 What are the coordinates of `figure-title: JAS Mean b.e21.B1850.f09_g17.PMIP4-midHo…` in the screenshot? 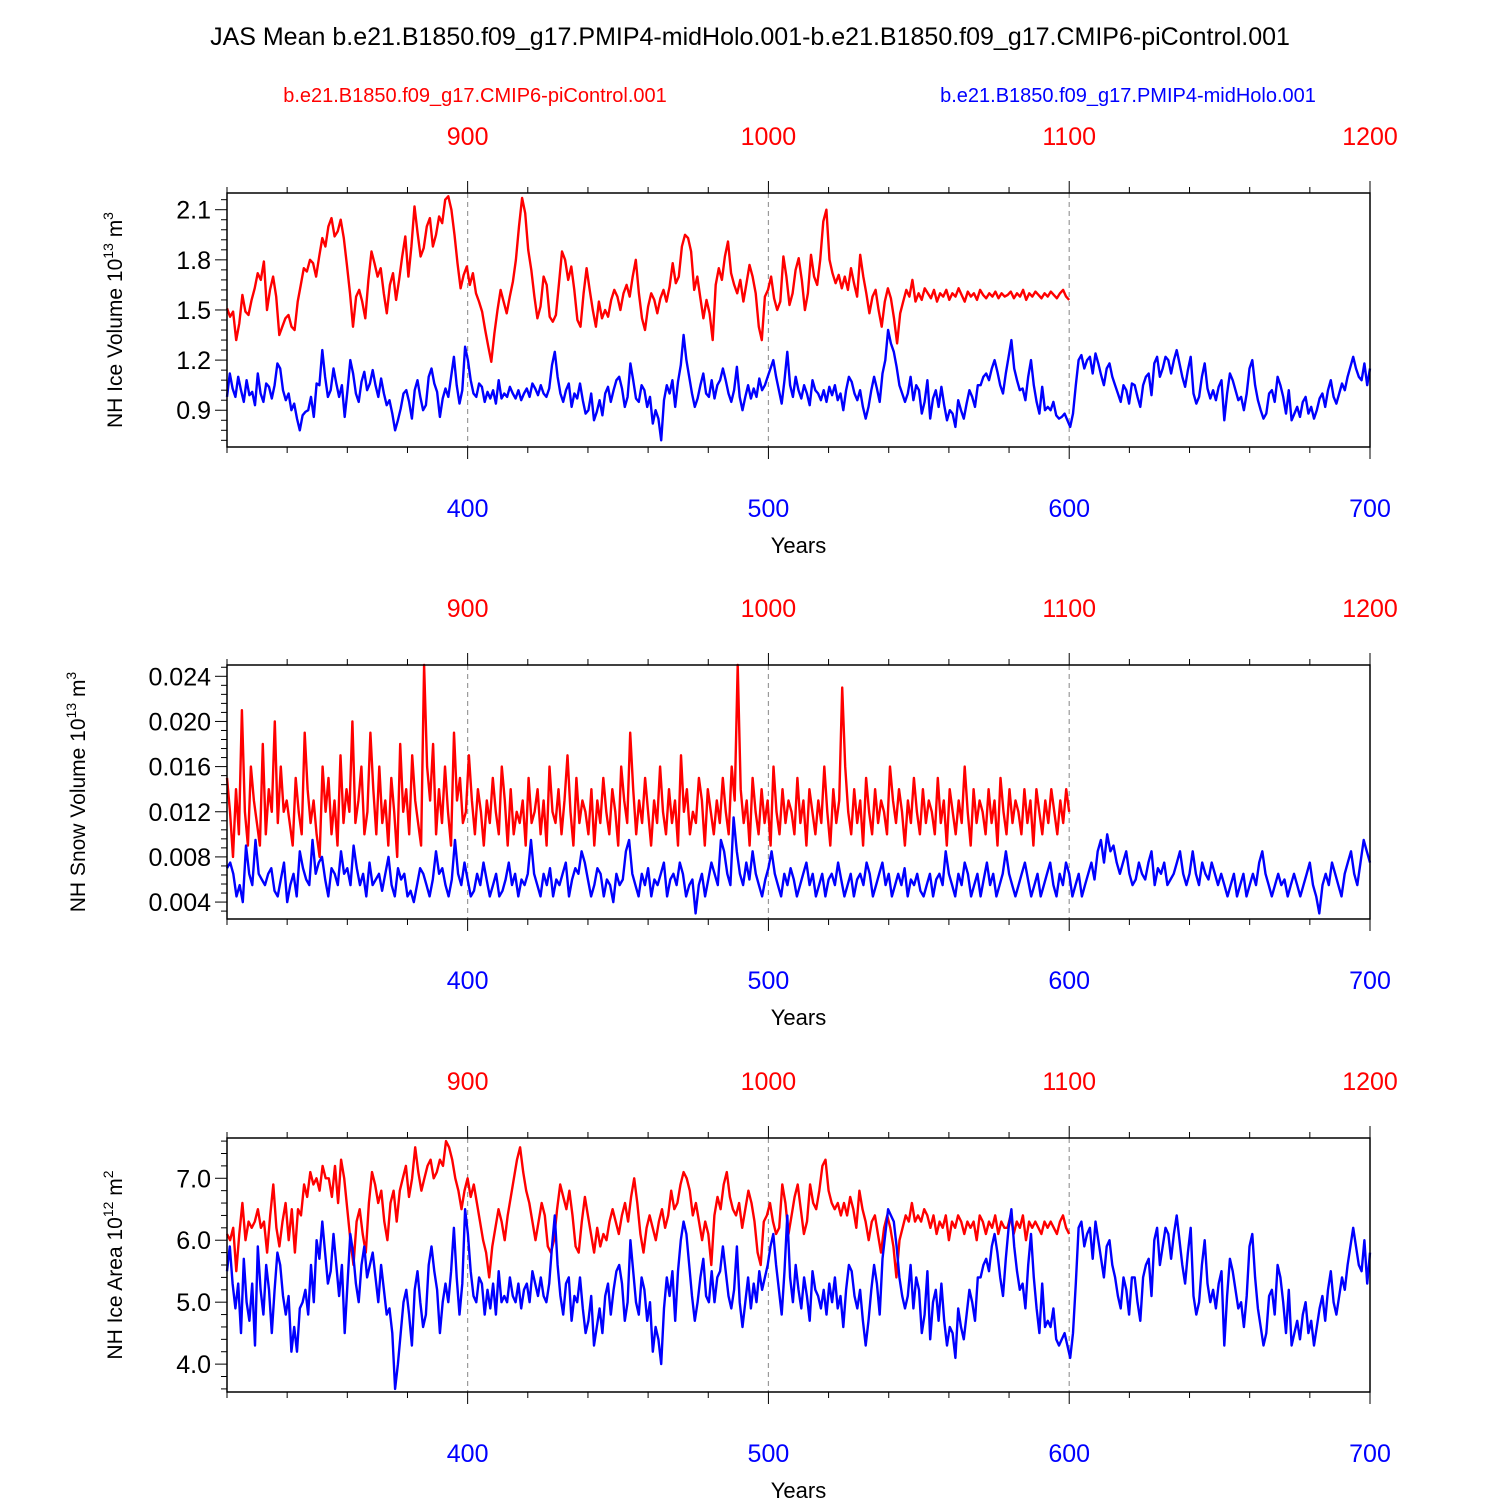 It's located at (750, 37).